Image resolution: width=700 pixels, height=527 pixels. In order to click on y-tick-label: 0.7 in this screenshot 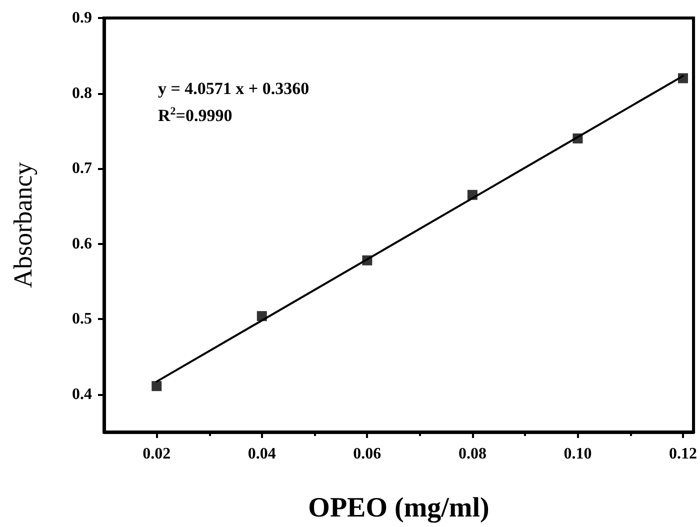, I will do `click(82, 169)`.